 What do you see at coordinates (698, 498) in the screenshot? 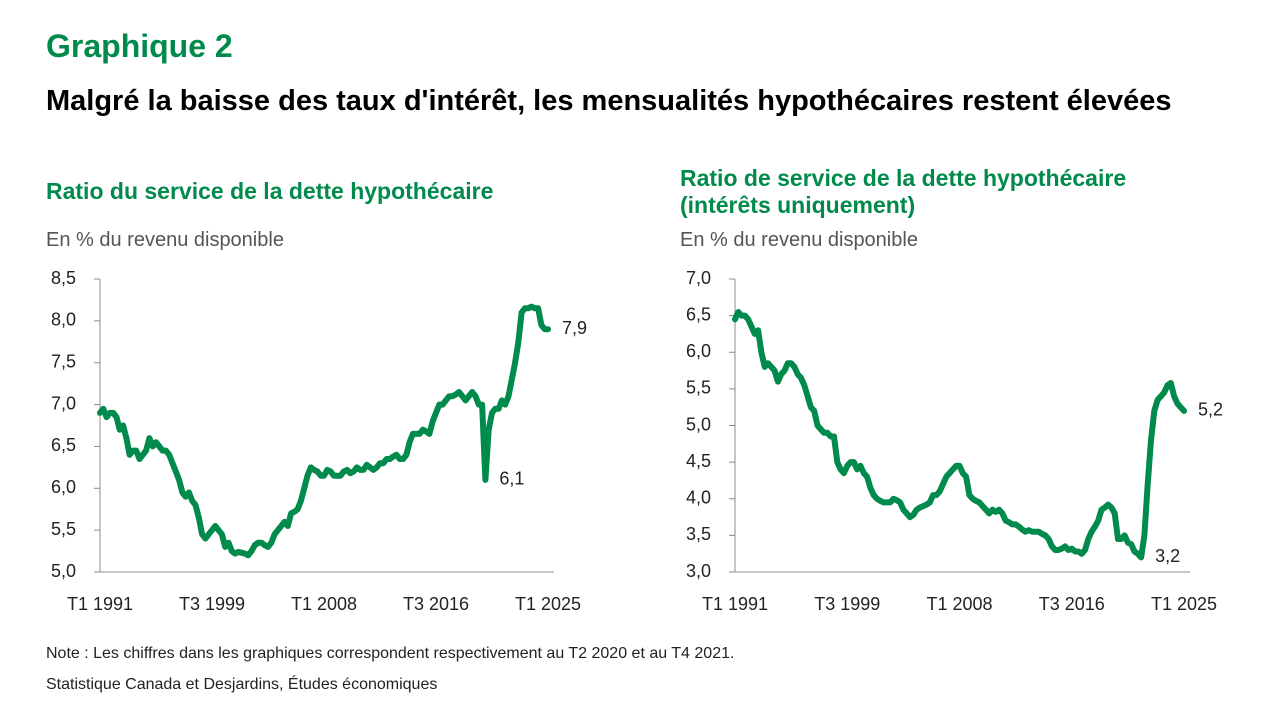
I see `y-tick-label: 4,0` at bounding box center [698, 498].